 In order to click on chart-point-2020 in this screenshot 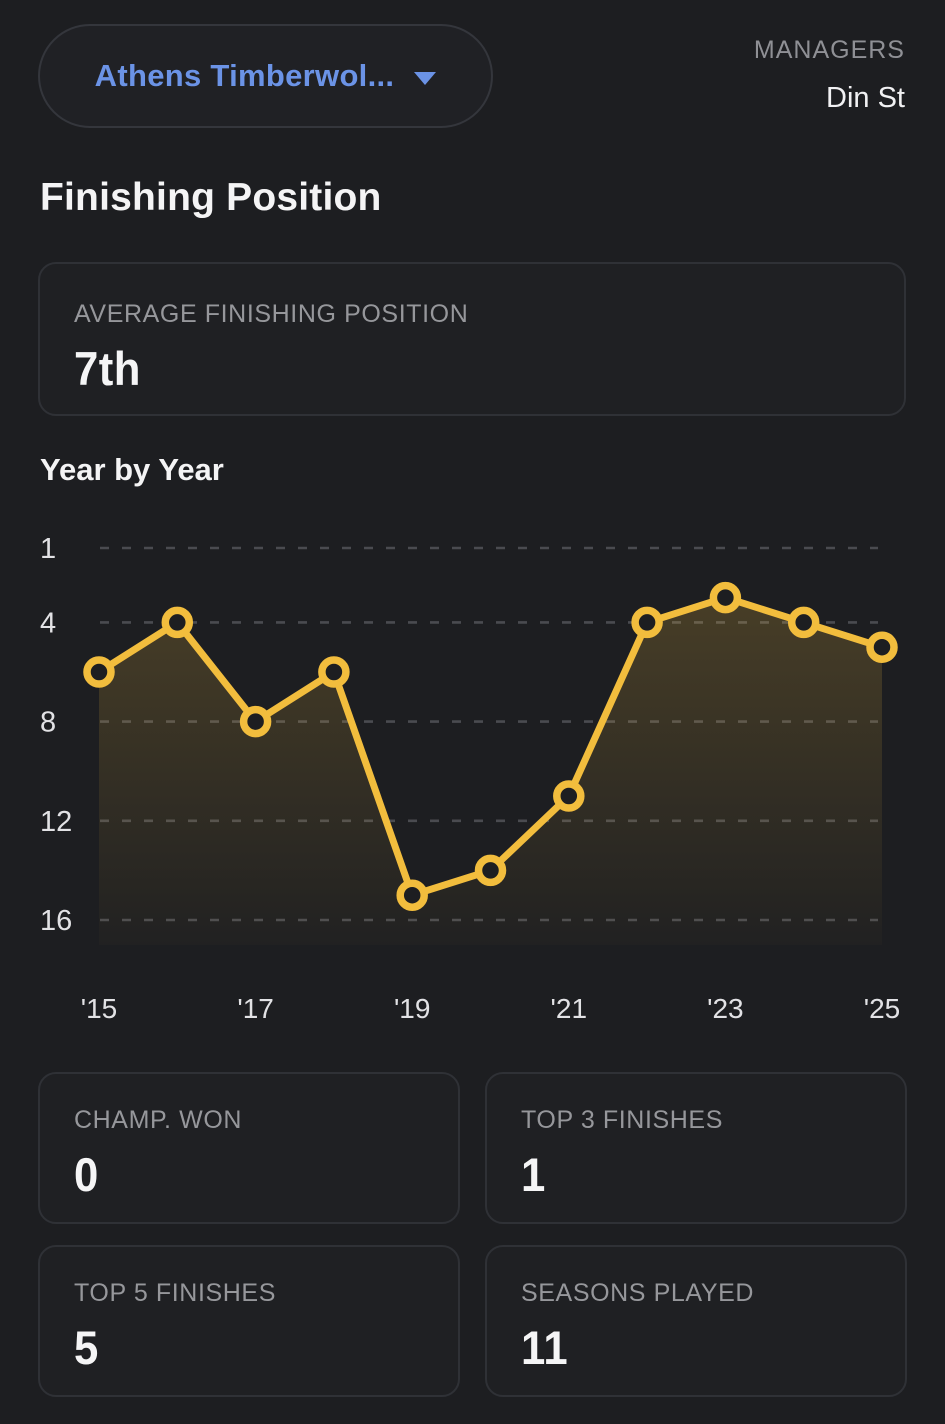, I will do `click(490, 870)`.